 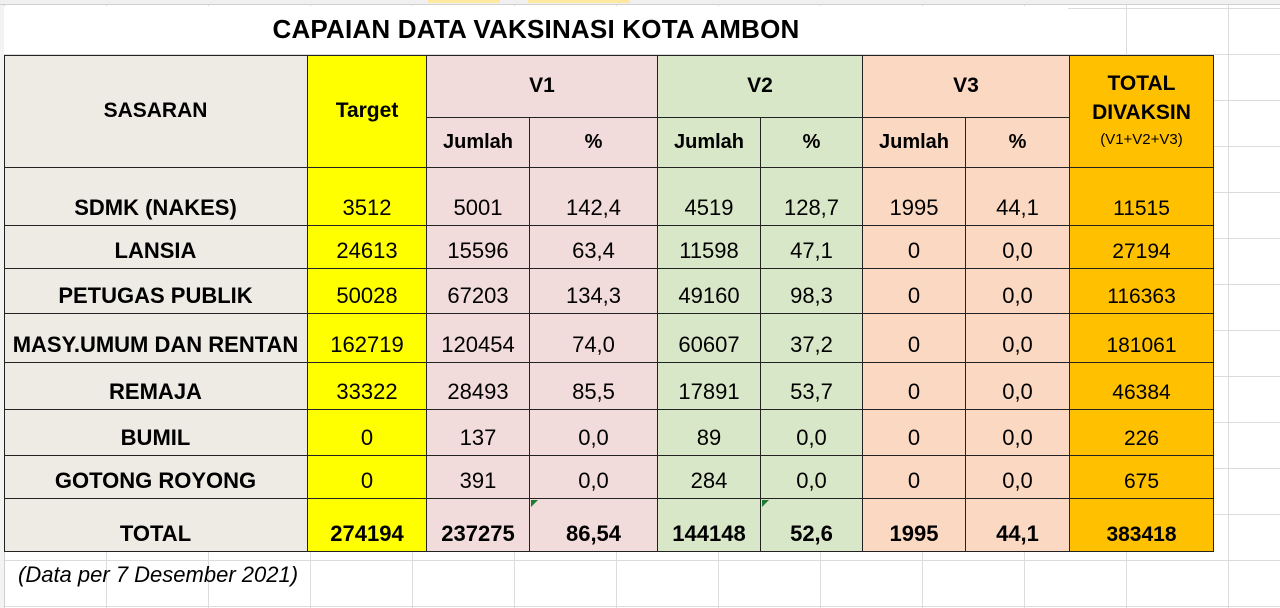 I want to click on header-v3: V3, so click(x=966, y=86).